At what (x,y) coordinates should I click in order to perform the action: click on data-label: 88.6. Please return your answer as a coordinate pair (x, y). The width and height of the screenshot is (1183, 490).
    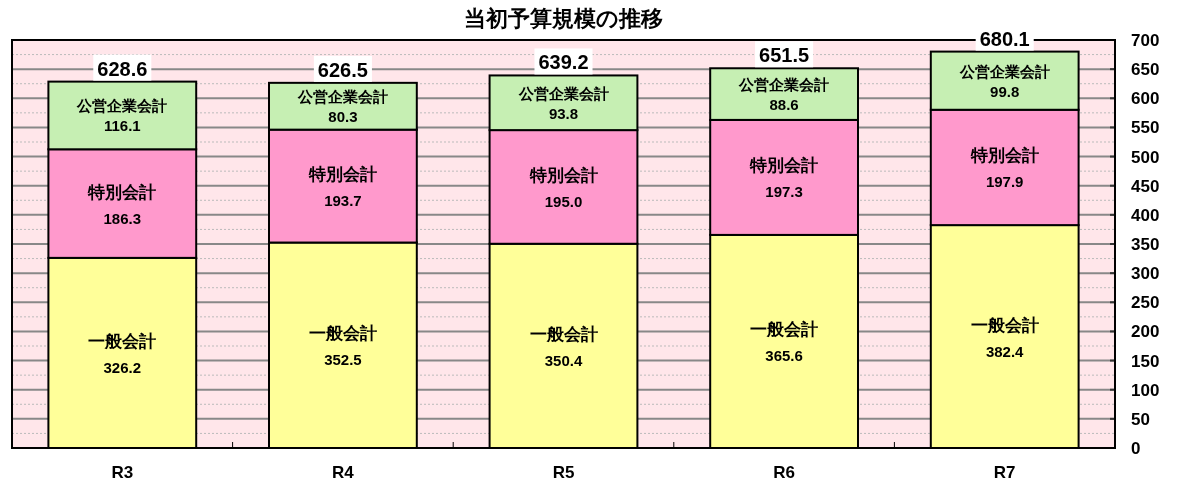
    Looking at the image, I should click on (784, 105).